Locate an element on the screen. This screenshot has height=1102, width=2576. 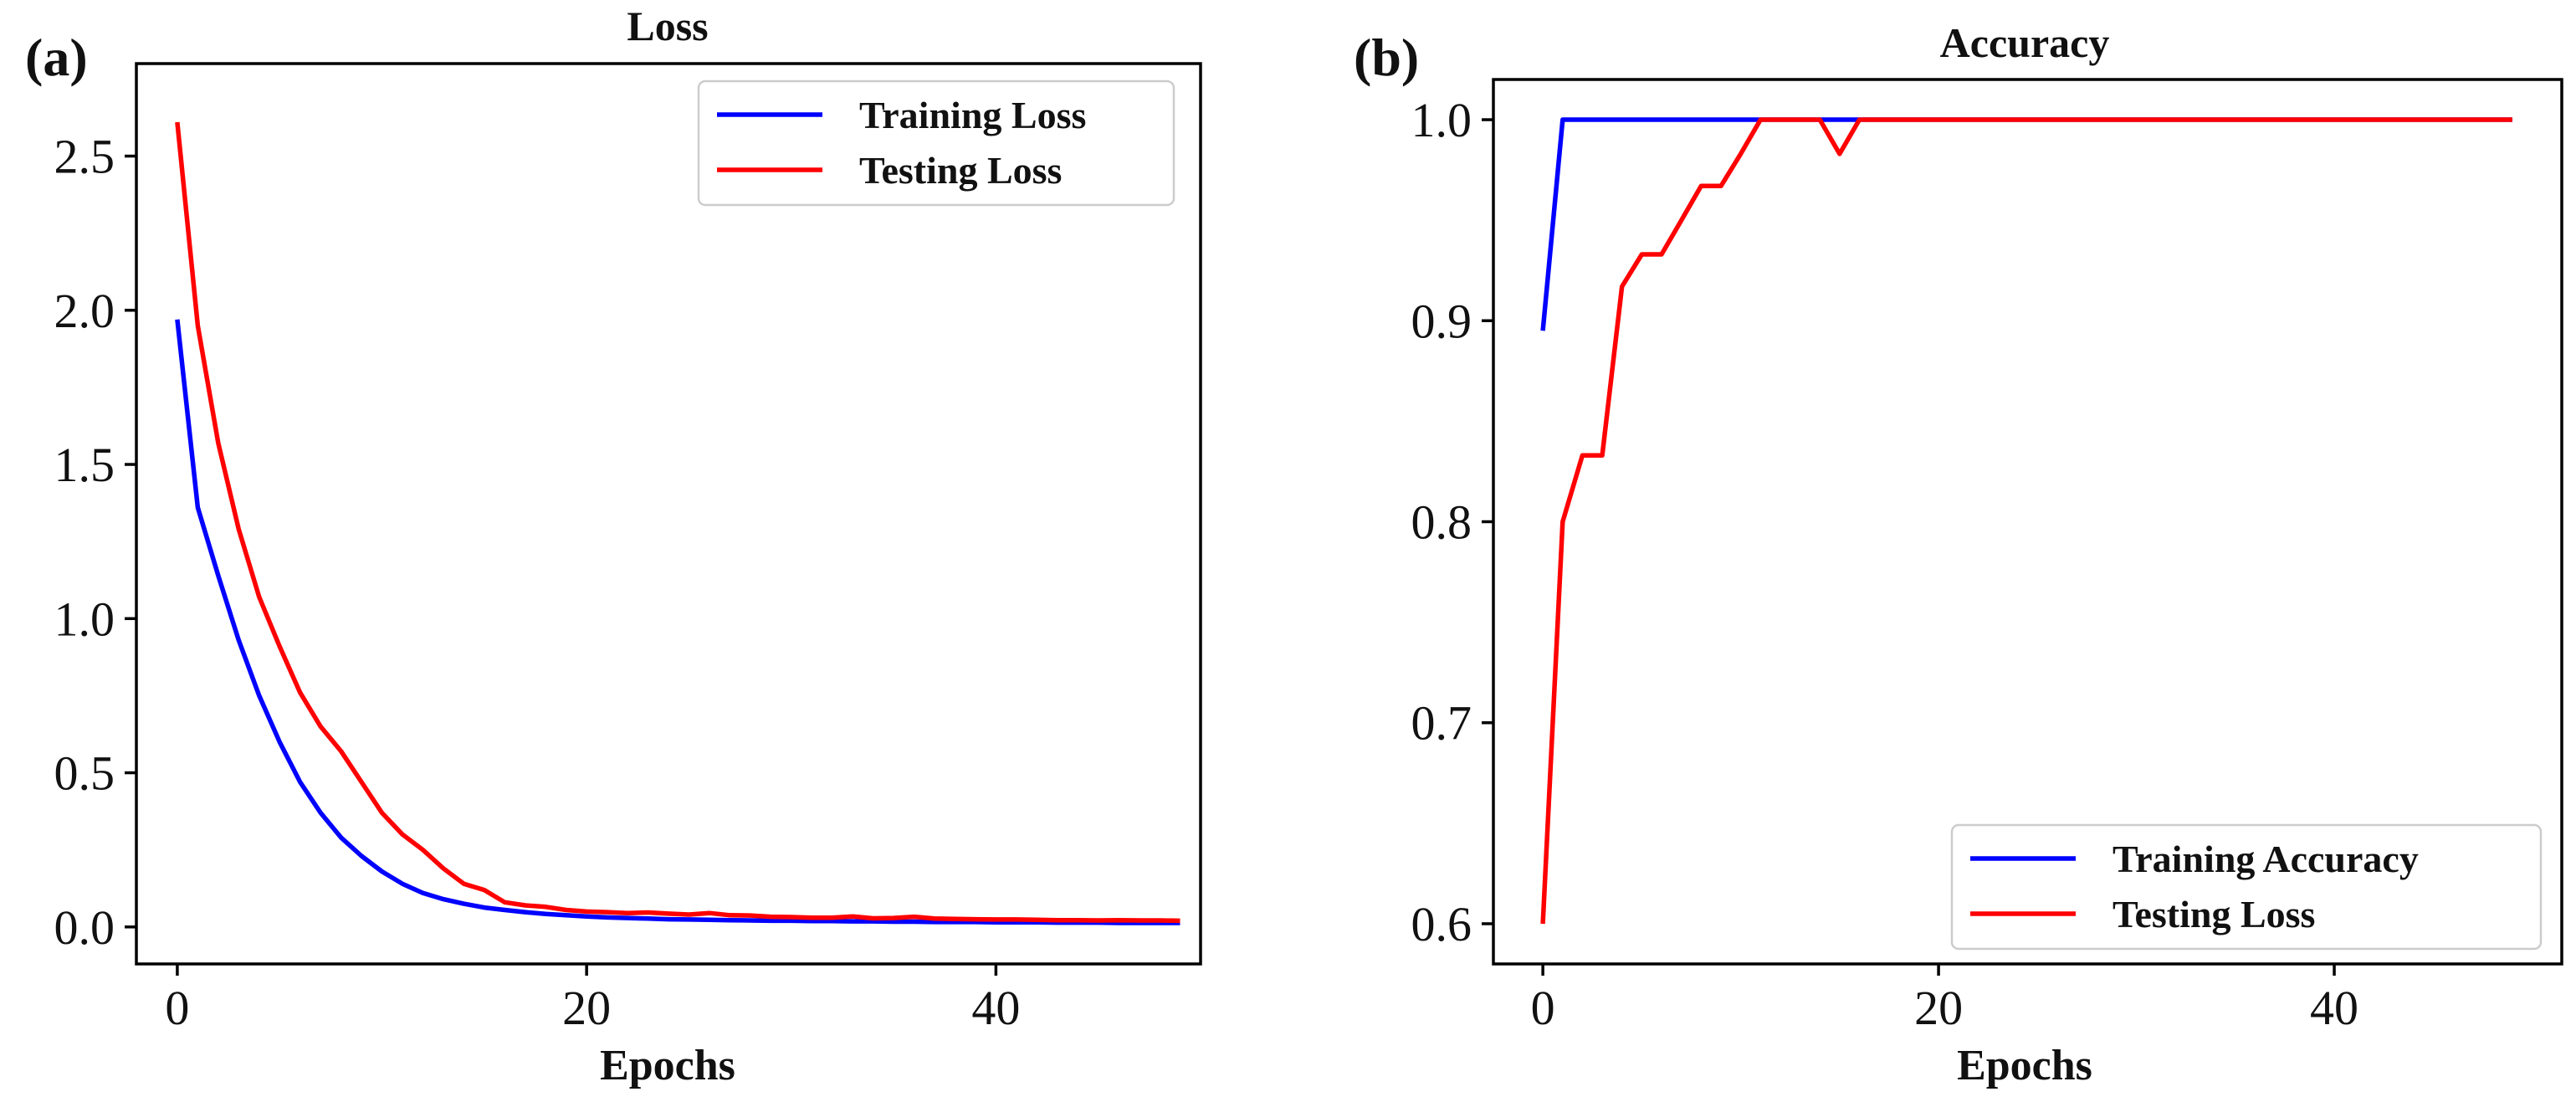
y-tick-label: 0.9 is located at coordinates (1442, 321).